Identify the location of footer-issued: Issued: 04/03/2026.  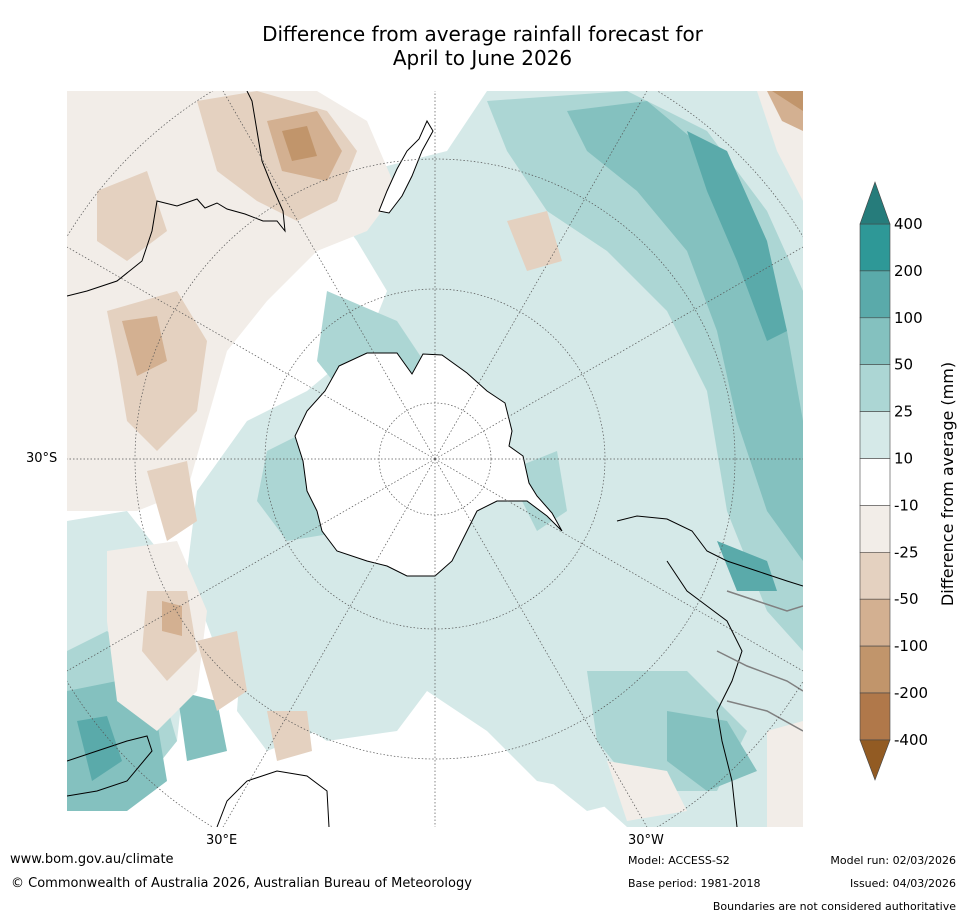
(902, 883).